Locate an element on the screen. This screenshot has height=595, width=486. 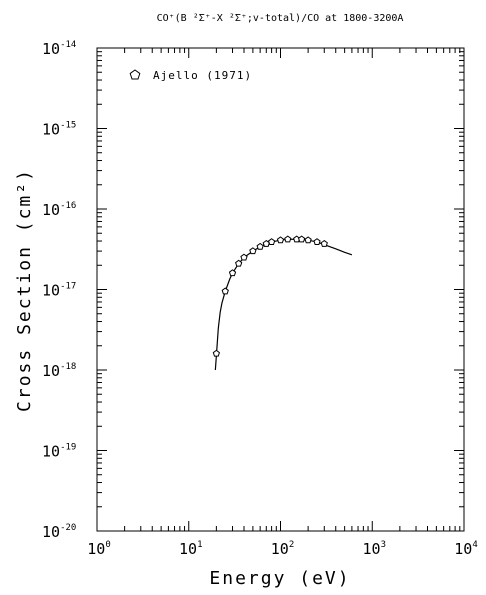
y-tick-label: 10-19 is located at coordinates (59, 452).